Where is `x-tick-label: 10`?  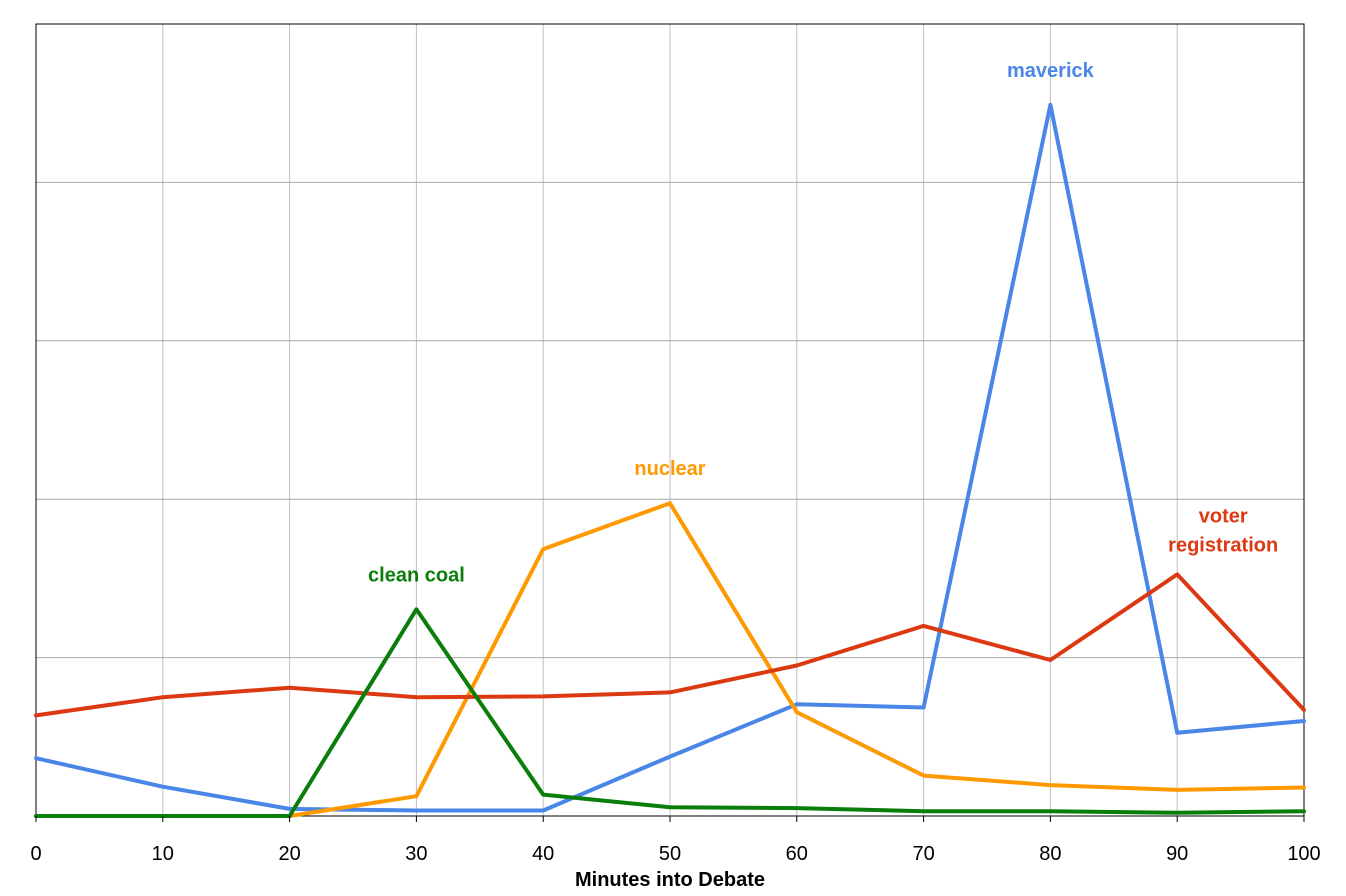
x-tick-label: 10 is located at coordinates (163, 854).